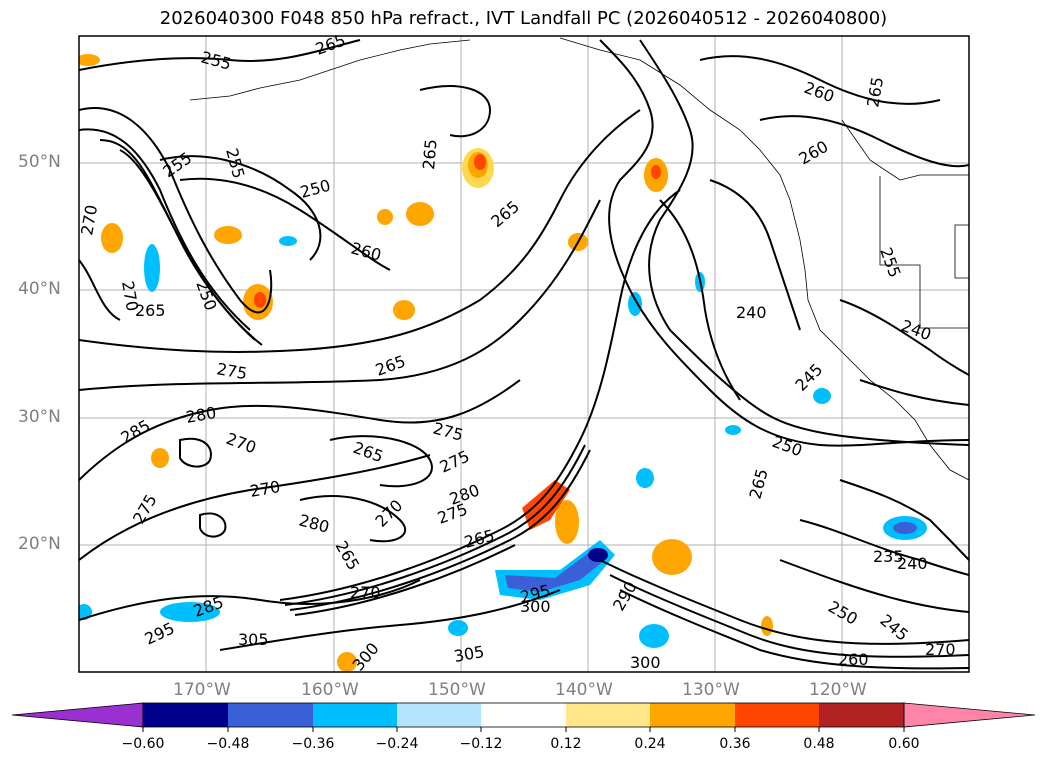 This screenshot has width=1047, height=765. I want to click on lon-label: 140°W, so click(584, 690).